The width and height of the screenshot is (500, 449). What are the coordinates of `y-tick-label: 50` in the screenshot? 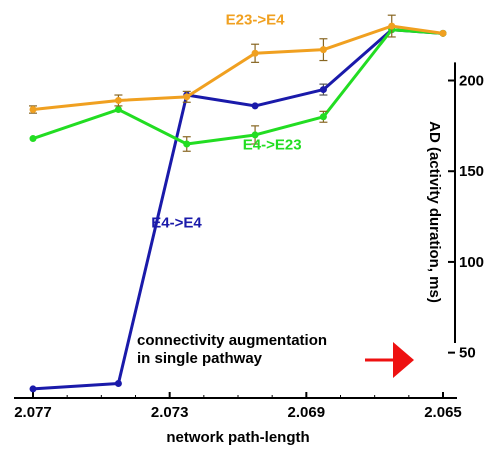 It's located at (467, 353).